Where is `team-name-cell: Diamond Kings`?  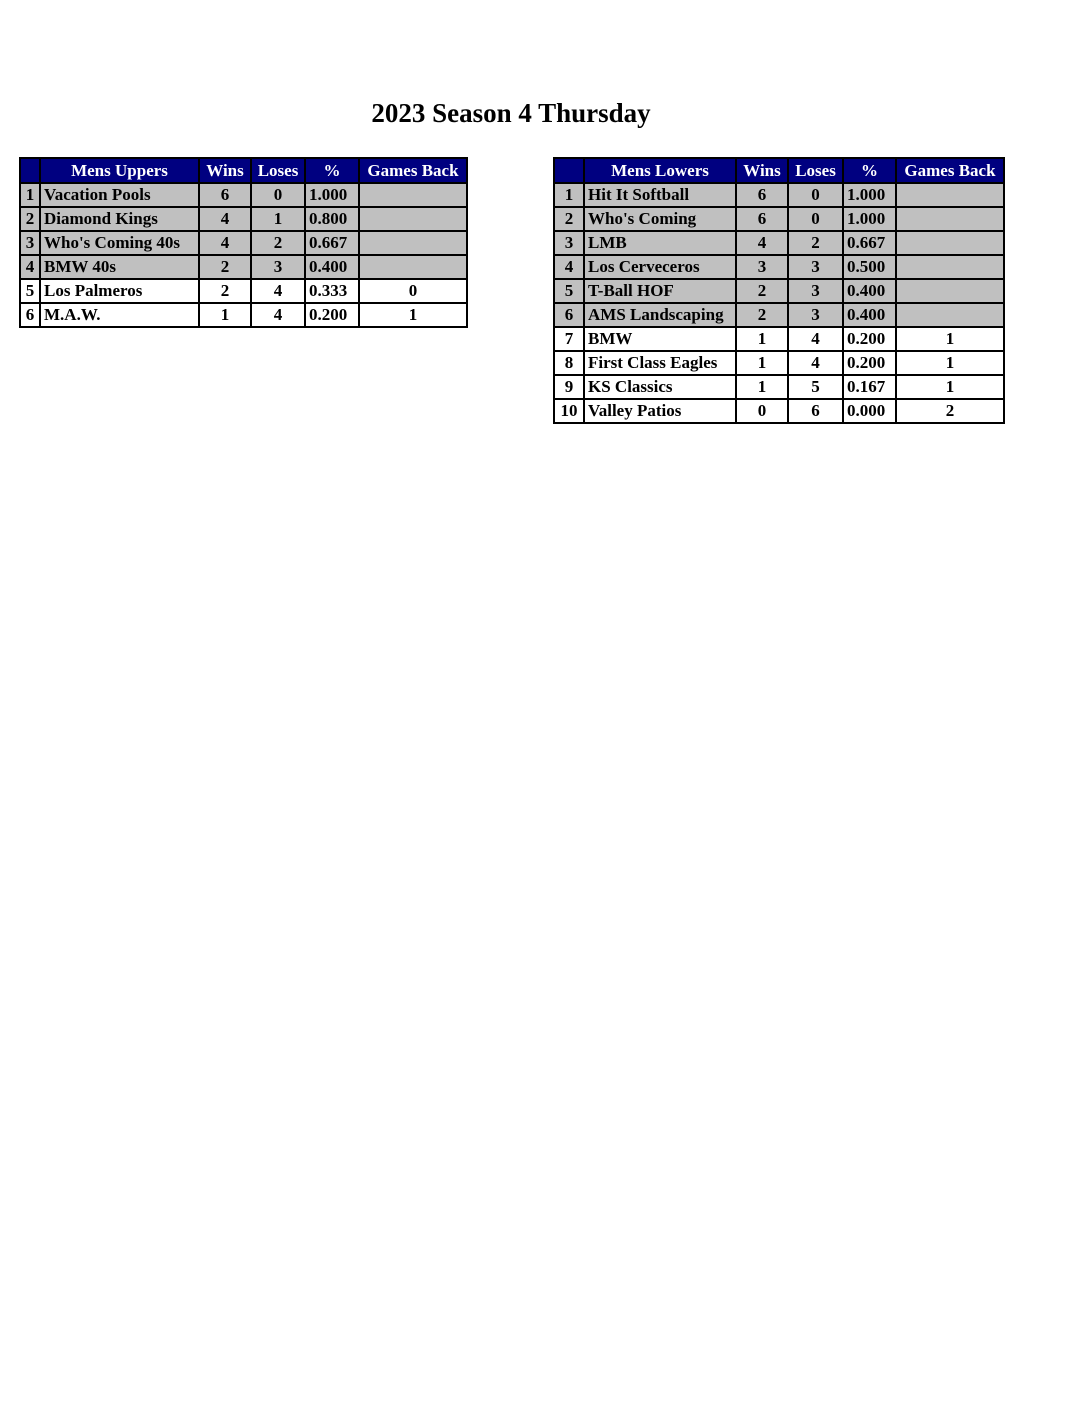 team-name-cell: Diamond Kings is located at coordinates (119, 219).